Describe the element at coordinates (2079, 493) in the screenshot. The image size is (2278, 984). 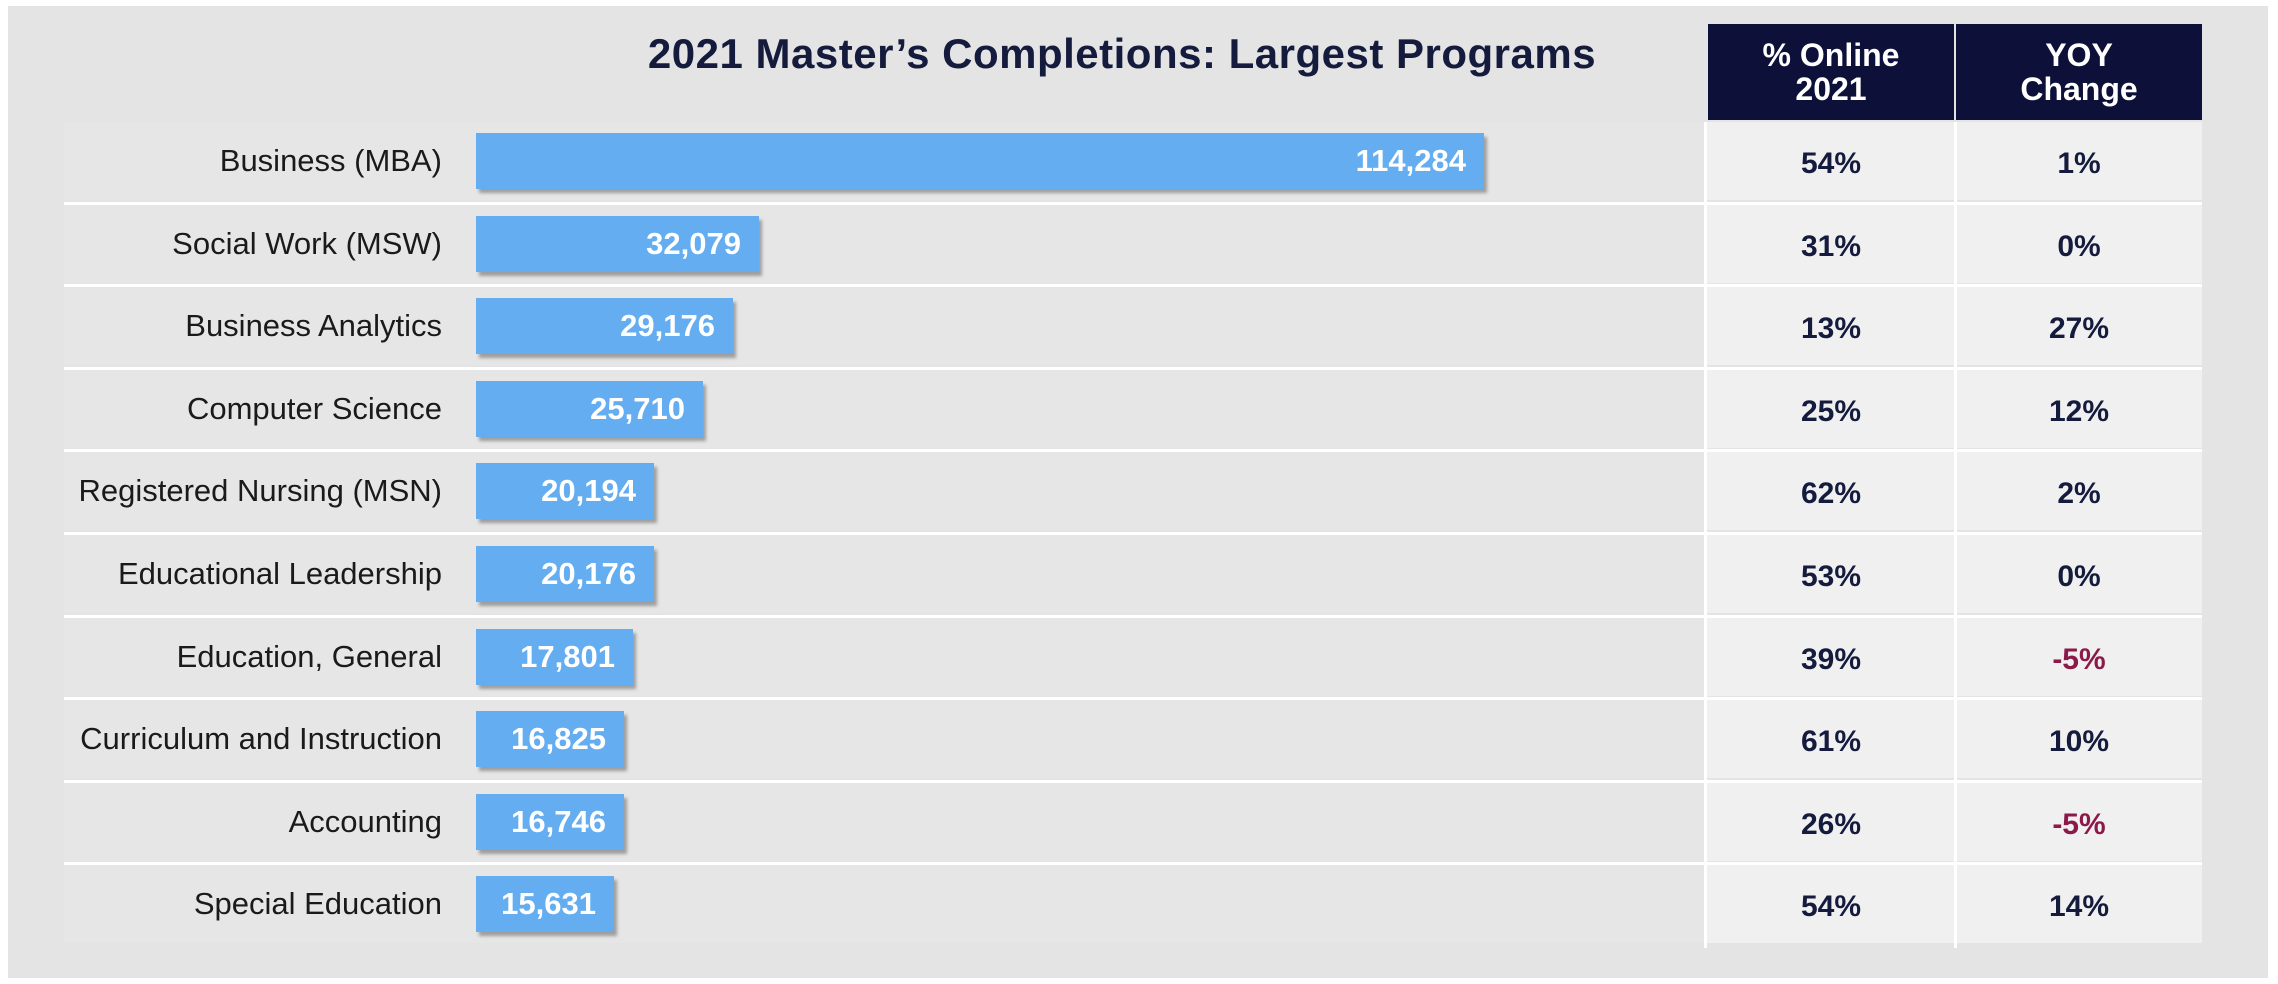
I see `yoy-change: 2%` at that location.